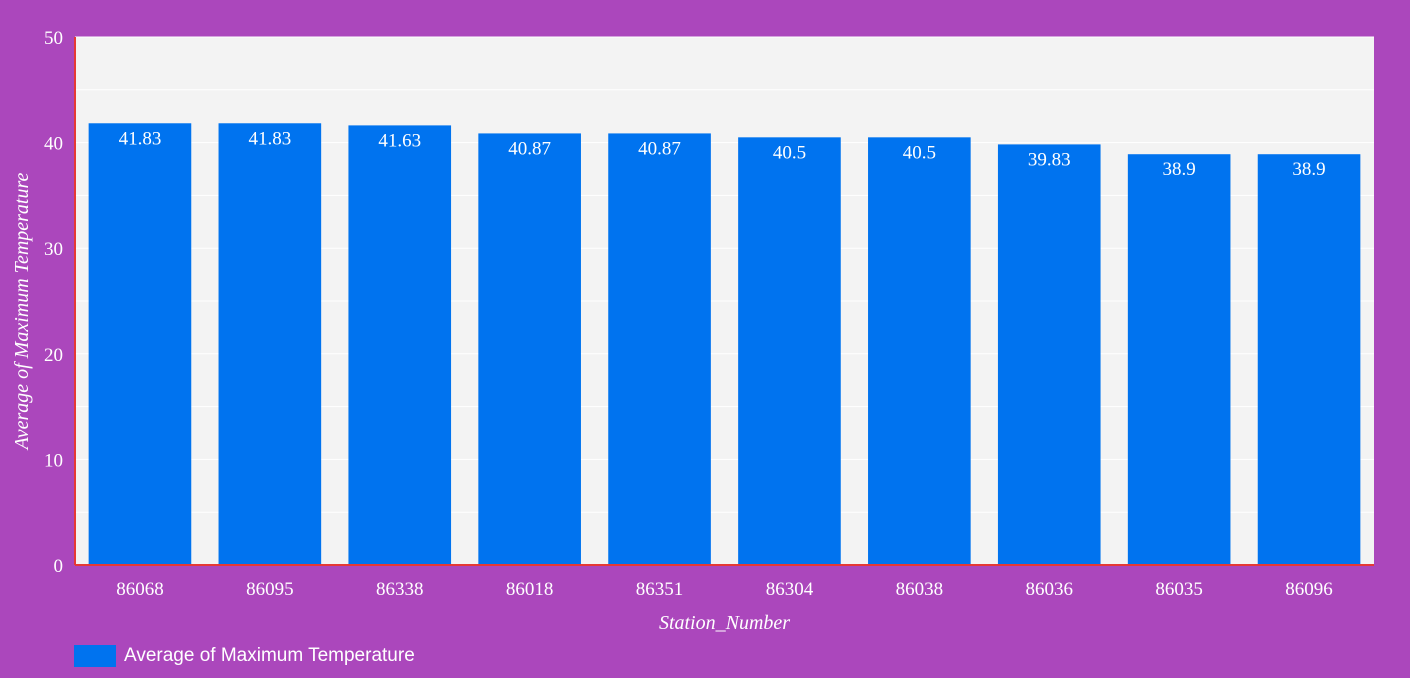 Image resolution: width=1410 pixels, height=678 pixels. I want to click on x-tick-label: 86338, so click(400, 589).